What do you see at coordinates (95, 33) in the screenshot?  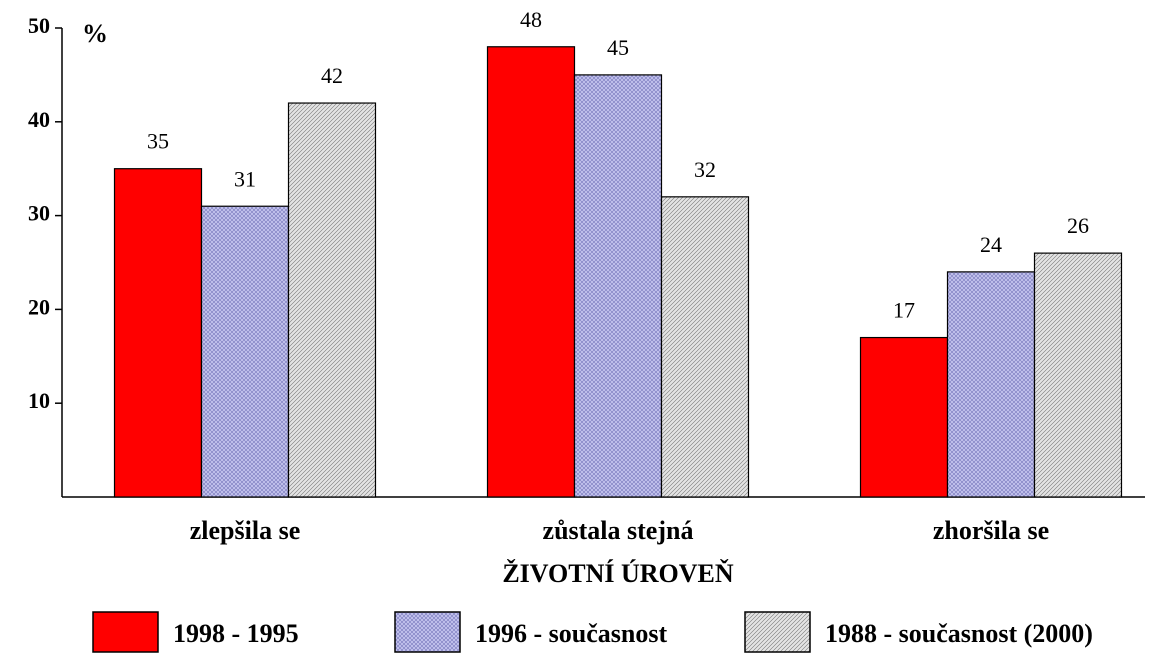 I see `y-axis-label: %` at bounding box center [95, 33].